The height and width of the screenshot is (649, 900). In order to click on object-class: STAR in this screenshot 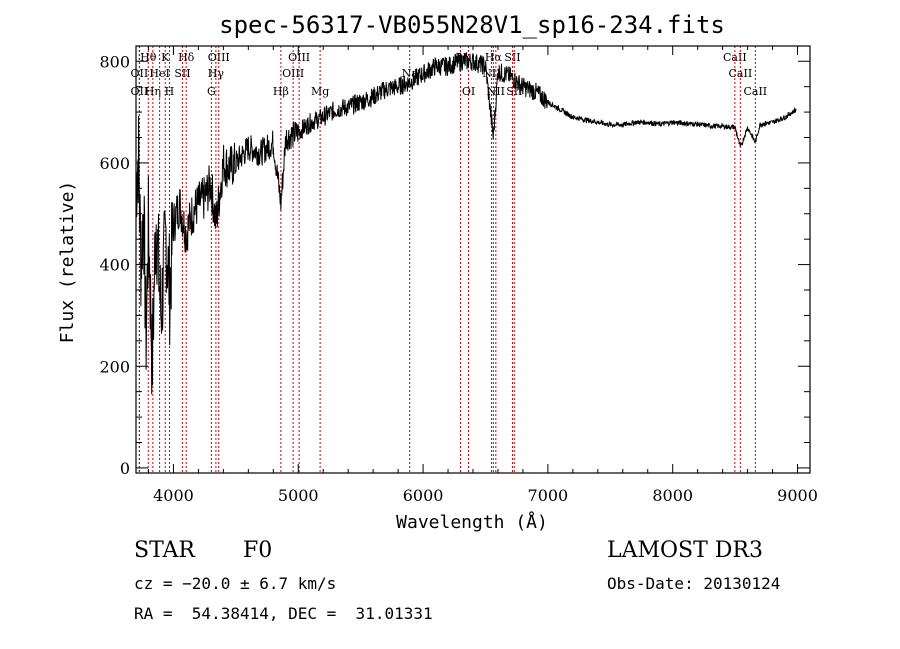, I will do `click(164, 550)`.